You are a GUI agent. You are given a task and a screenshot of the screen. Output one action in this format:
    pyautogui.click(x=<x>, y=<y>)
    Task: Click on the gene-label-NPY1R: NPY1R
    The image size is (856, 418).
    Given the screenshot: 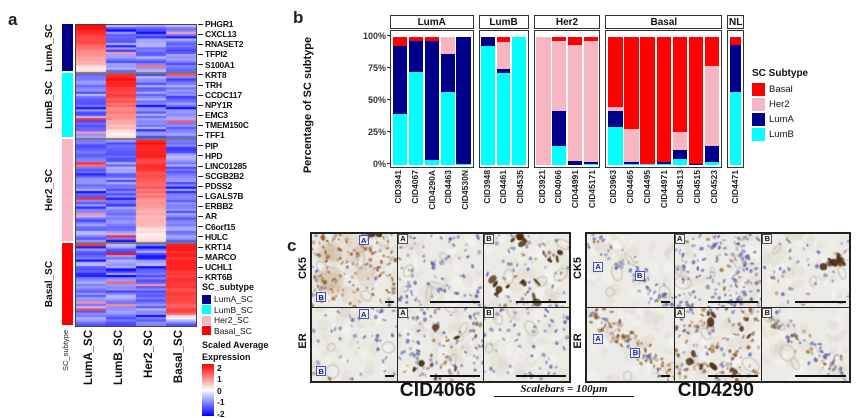 What is the action you would take?
    pyautogui.click(x=228, y=105)
    